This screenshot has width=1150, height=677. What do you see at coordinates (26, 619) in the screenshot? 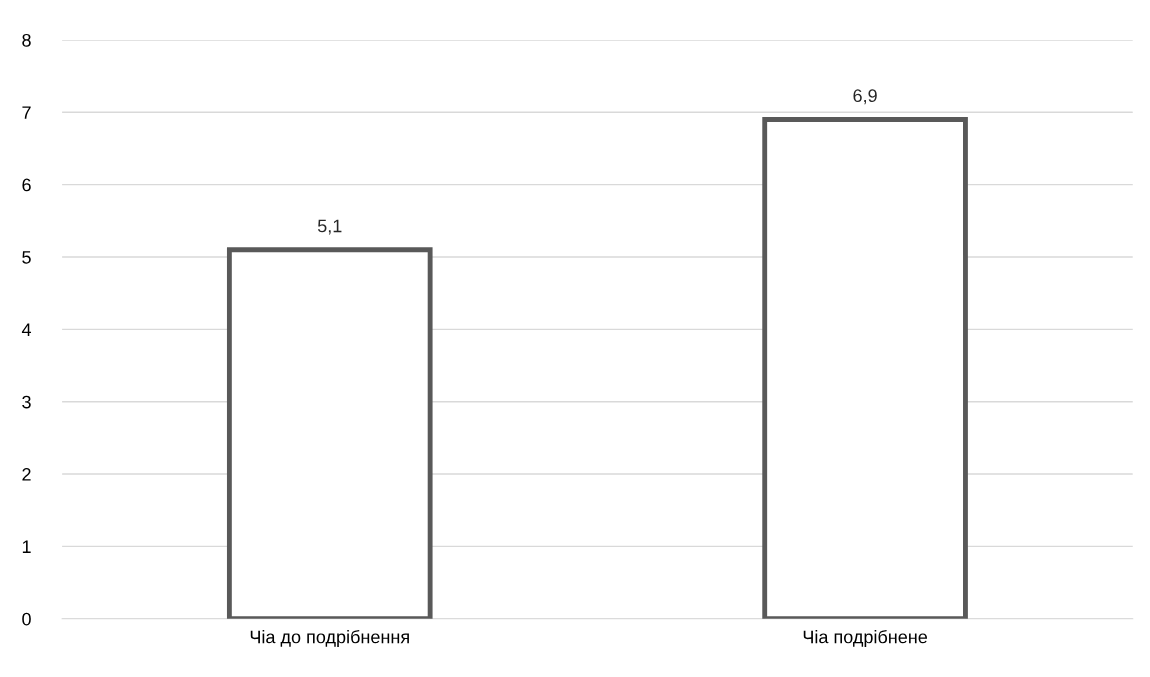
I see `y-tick-label: 0` at bounding box center [26, 619].